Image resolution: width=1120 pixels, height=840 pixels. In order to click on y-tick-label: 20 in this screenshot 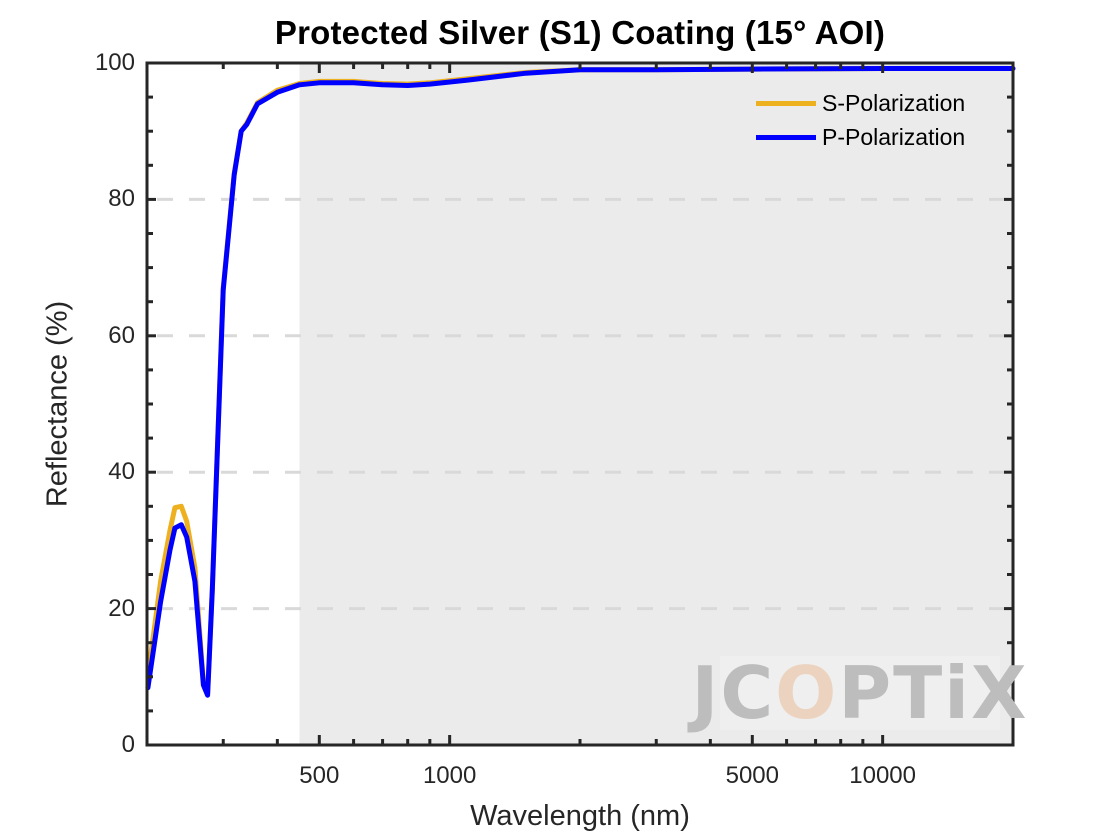, I will do `click(121, 608)`.